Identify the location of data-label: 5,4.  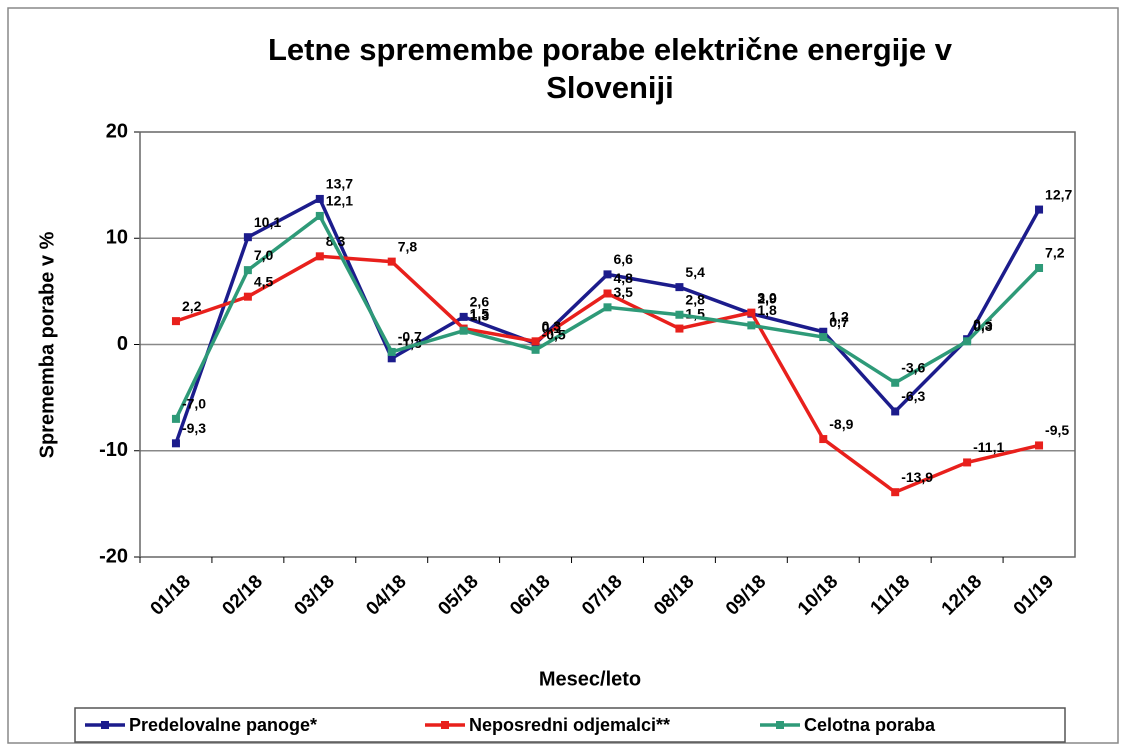
(695, 272).